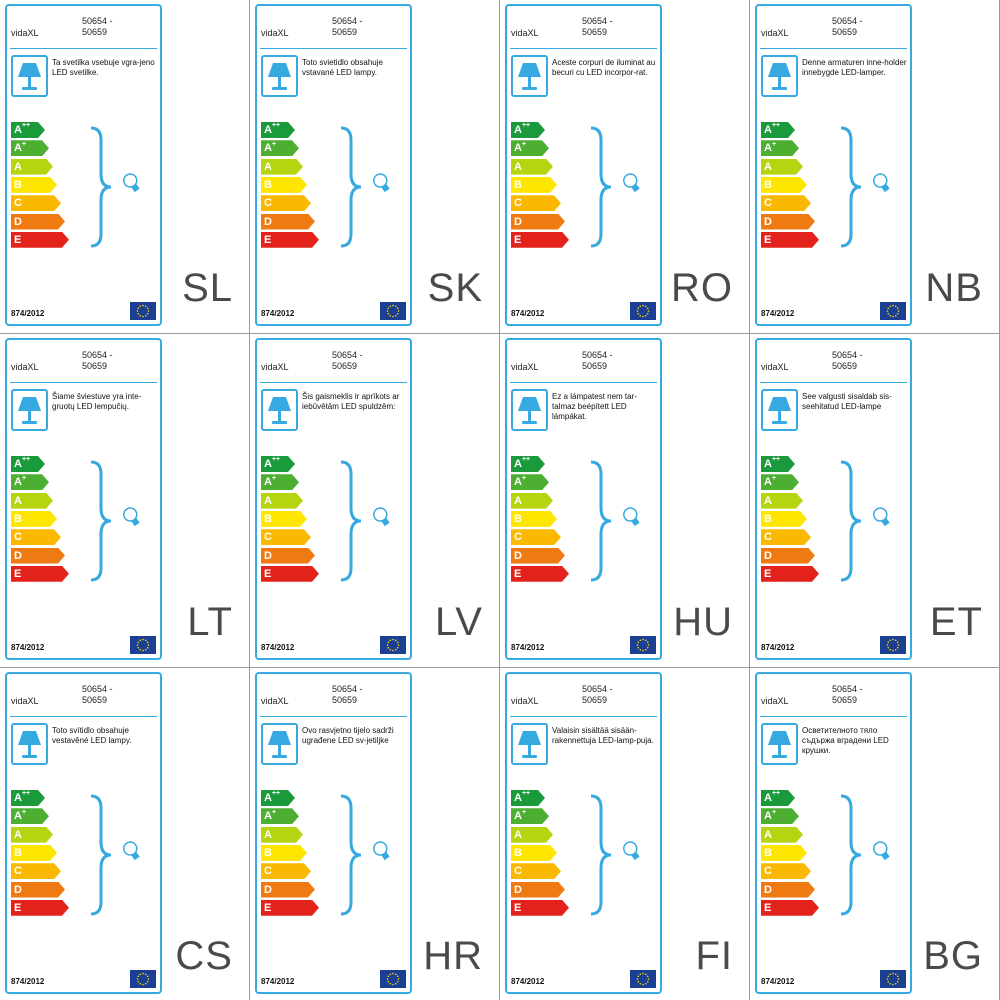  What do you see at coordinates (518, 889) in the screenshot?
I see `energy-class-letter: D` at bounding box center [518, 889].